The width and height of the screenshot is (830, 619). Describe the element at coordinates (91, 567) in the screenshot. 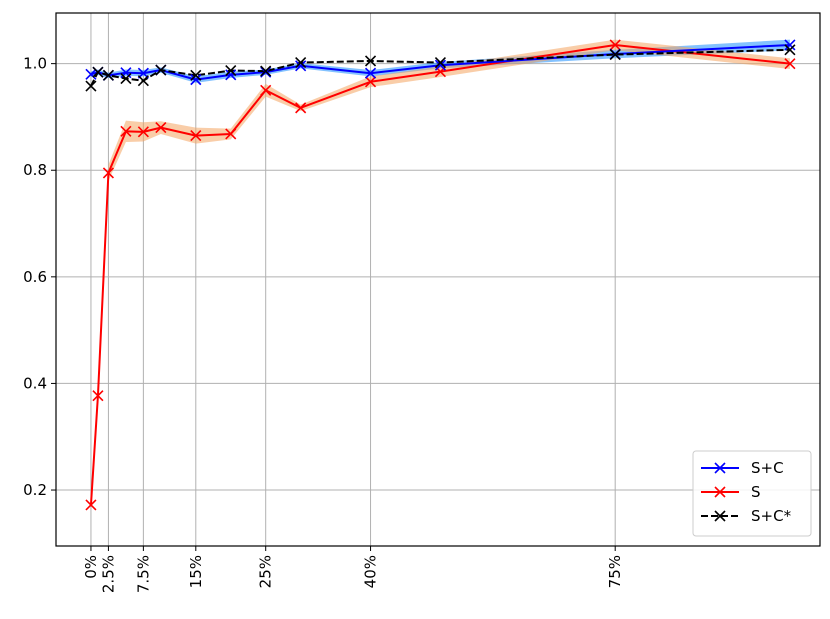

I see `x-tick-label: 0%` at that location.